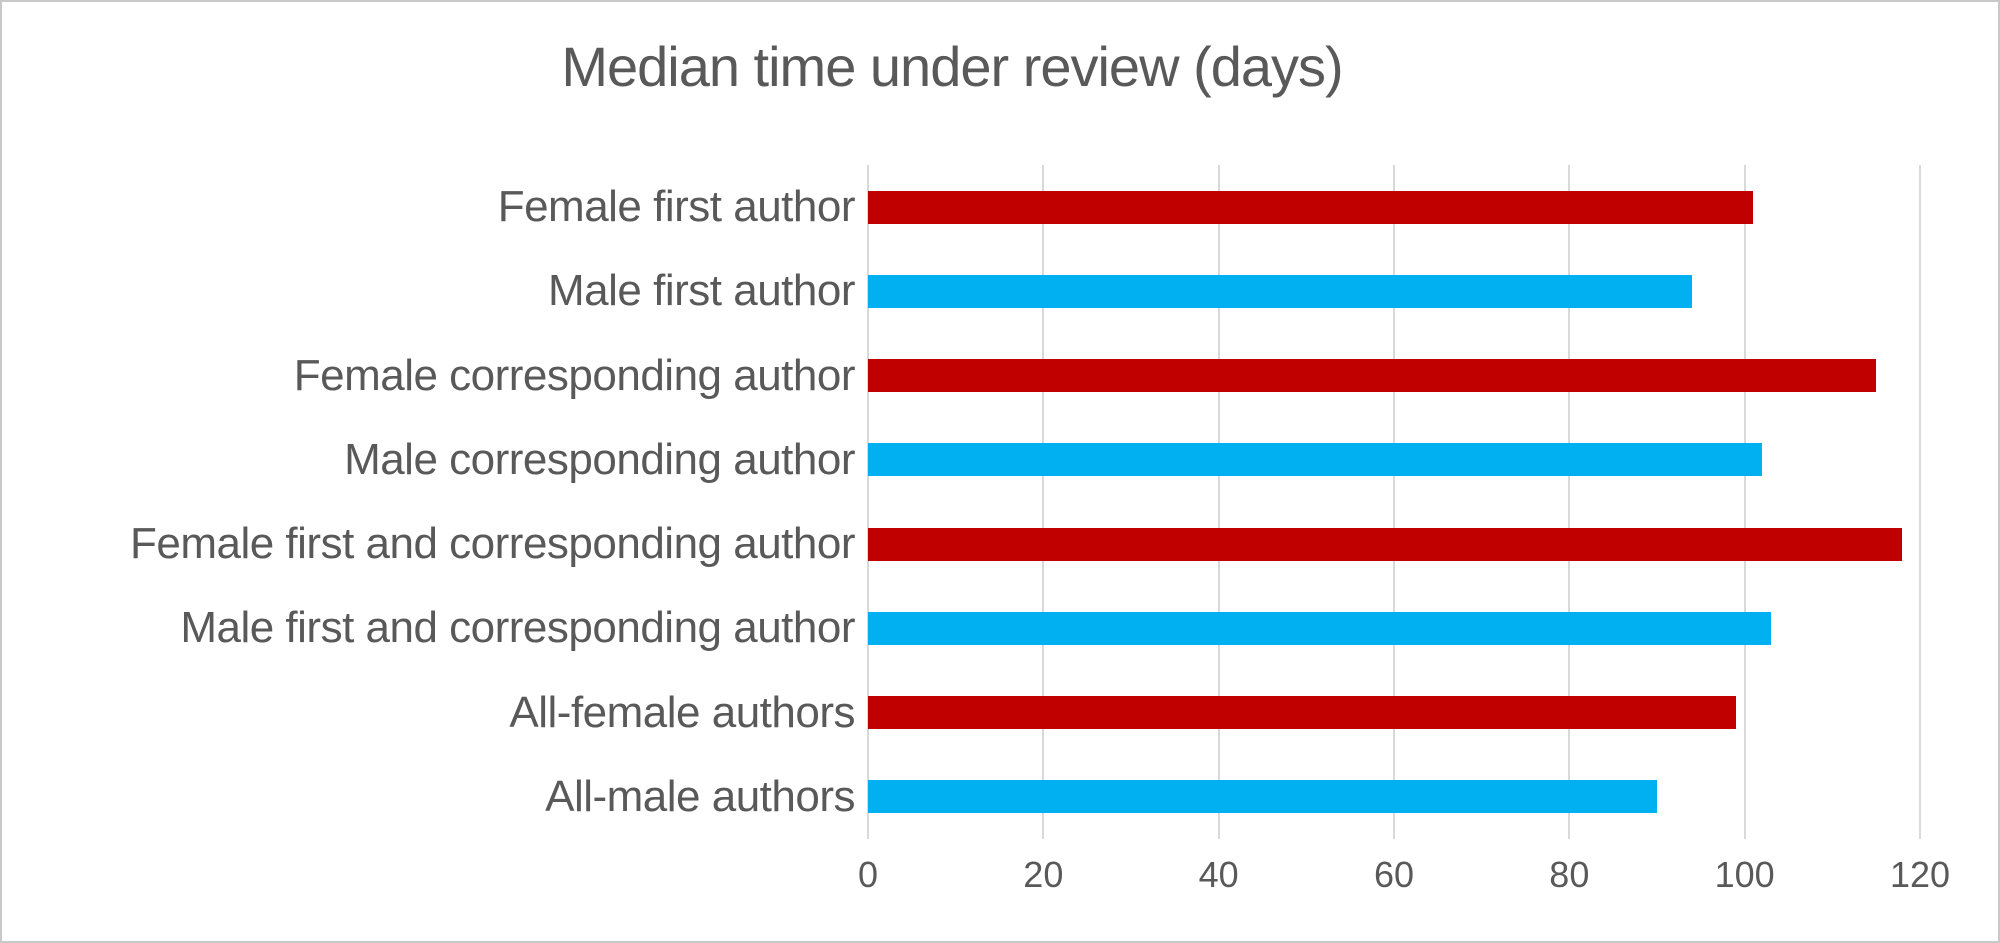  What do you see at coordinates (1394, 874) in the screenshot?
I see `x-axis-tick-label: 60` at bounding box center [1394, 874].